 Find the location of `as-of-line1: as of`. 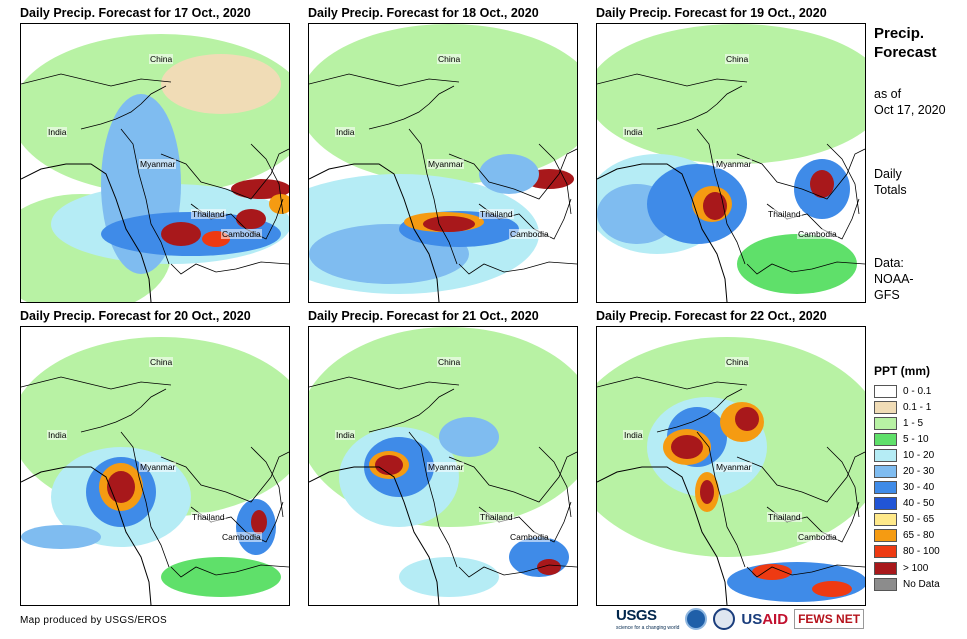

as-of-line1: as of is located at coordinates (888, 94).